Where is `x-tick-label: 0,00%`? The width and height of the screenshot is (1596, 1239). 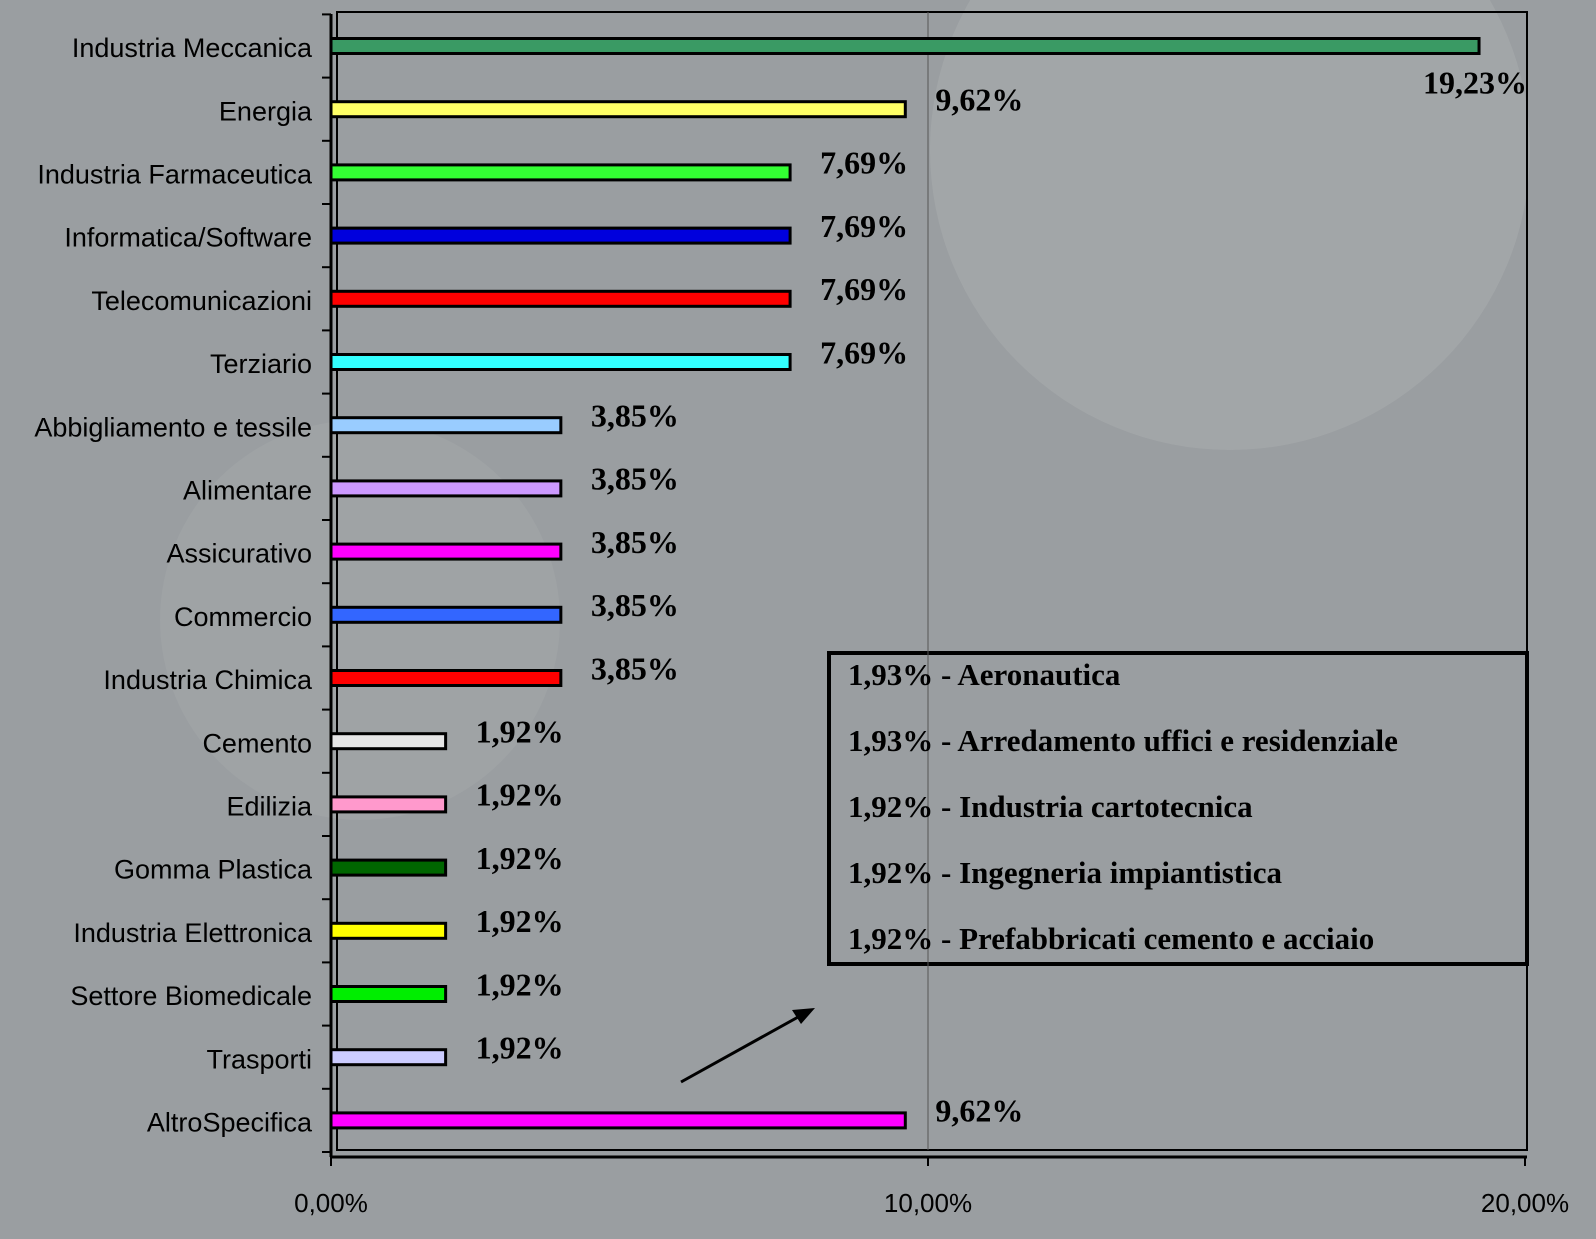 x-tick-label: 0,00% is located at coordinates (331, 1203).